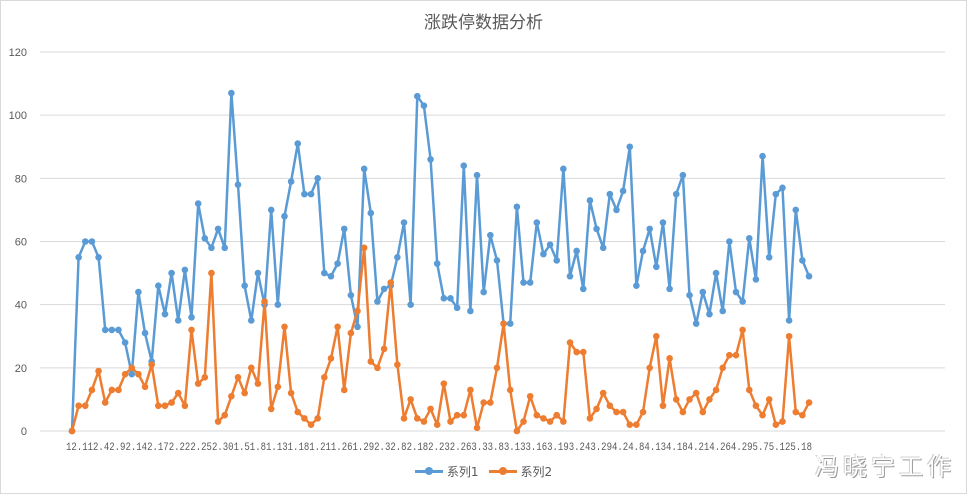 The height and width of the screenshot is (494, 967). I want to click on series1-line-marker-icon, so click(428, 471).